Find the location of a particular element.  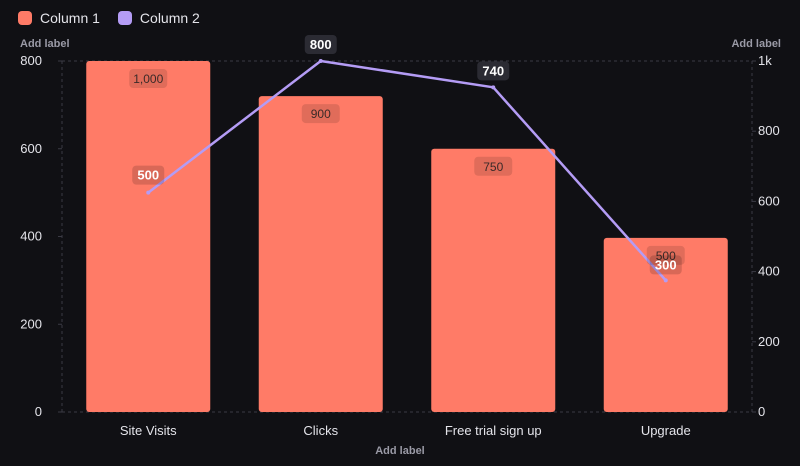

line-label: 300 is located at coordinates (666, 264).